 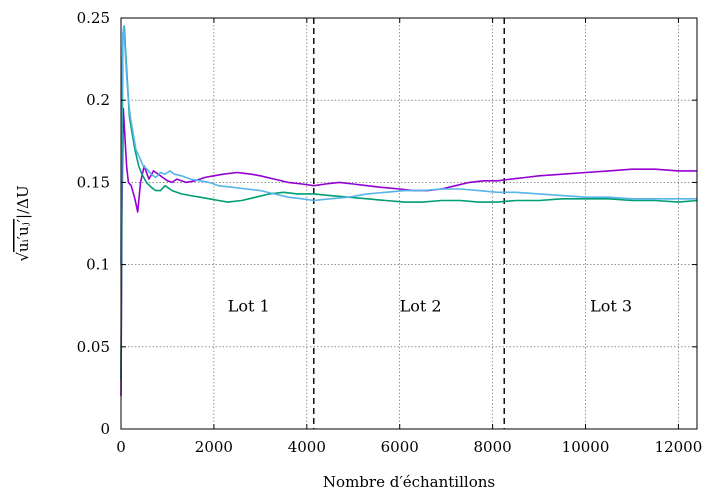 I want to click on y-axis-overlined-term: uᵢ′uⱼ′, so click(x=23, y=235).